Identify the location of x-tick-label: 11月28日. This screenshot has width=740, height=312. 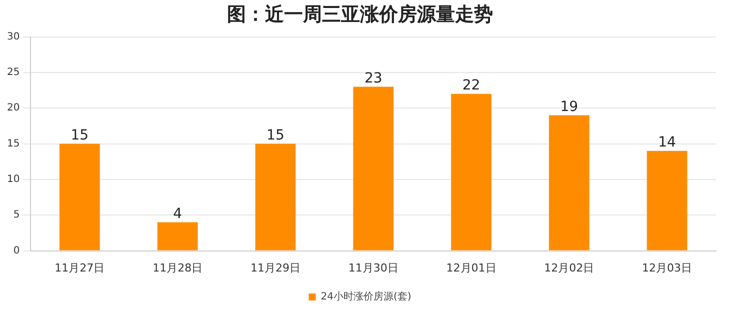
(177, 267).